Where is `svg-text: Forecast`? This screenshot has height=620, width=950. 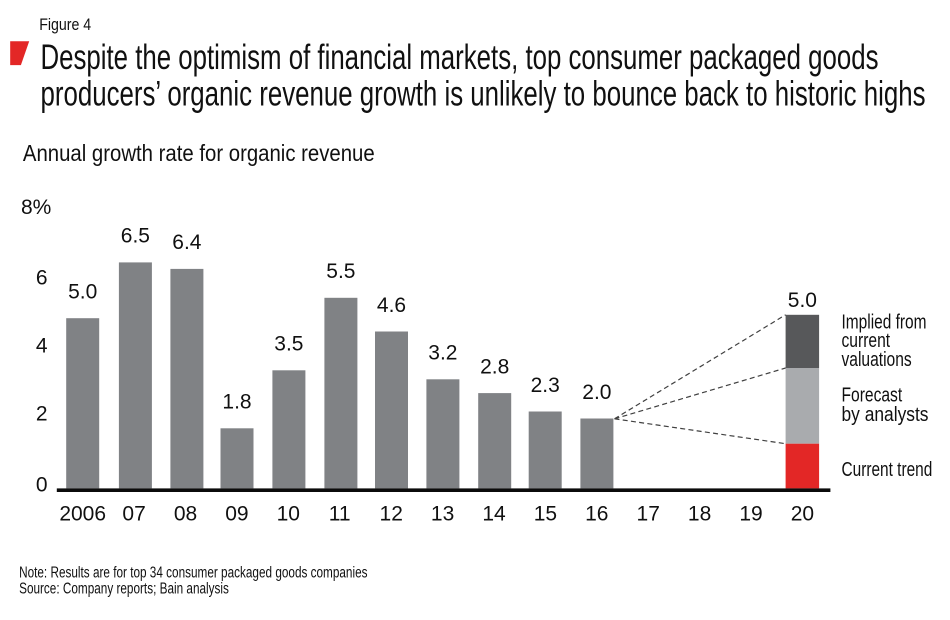 svg-text: Forecast is located at coordinates (872, 395).